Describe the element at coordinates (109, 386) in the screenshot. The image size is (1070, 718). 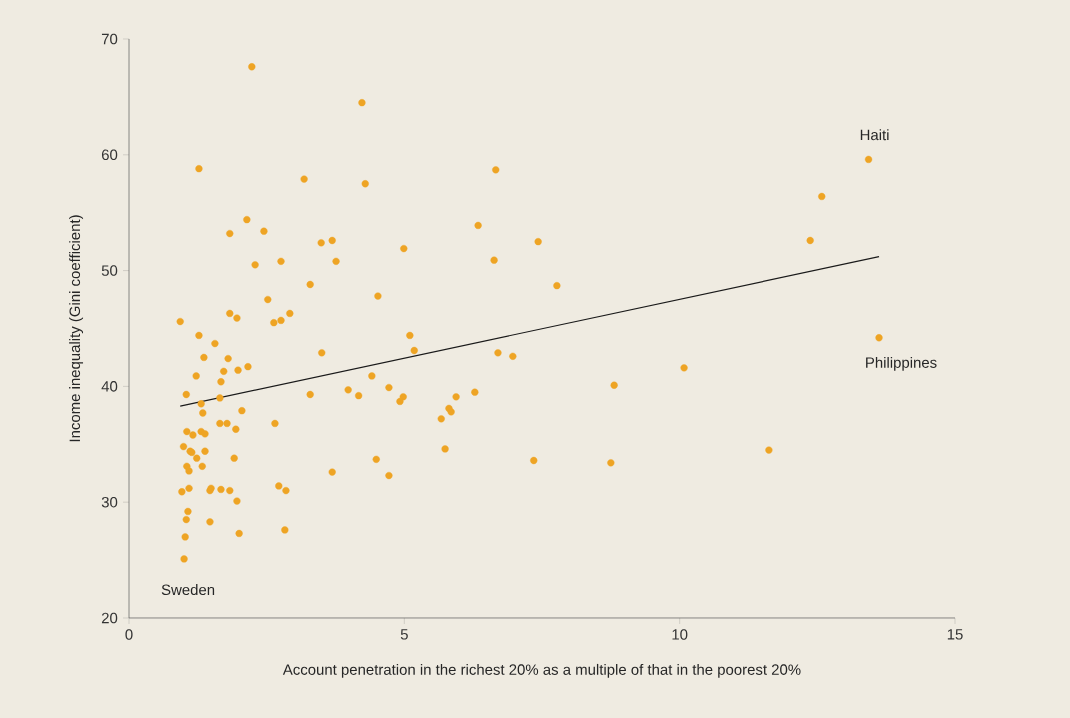
I see `y-tick-label: 40` at that location.